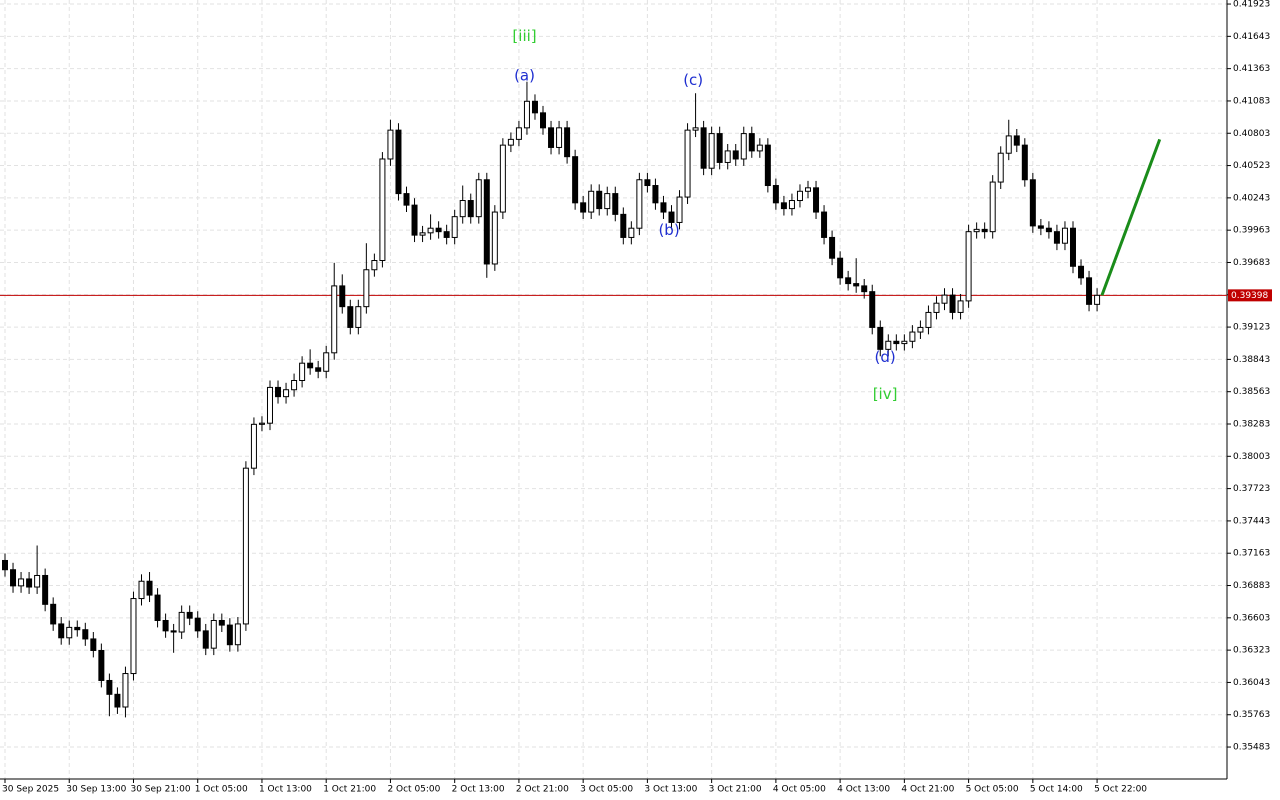 This screenshot has height=800, width=1280. What do you see at coordinates (1251, 392) in the screenshot?
I see `y-tick-label: 0.38563` at bounding box center [1251, 392].